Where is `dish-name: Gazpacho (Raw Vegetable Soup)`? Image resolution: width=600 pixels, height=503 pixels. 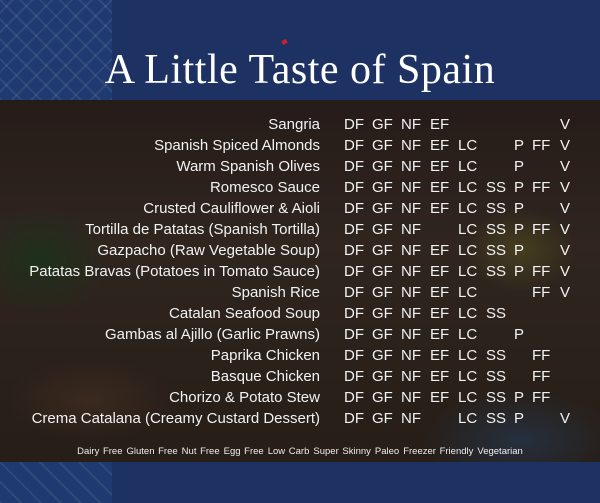 dish-name: Gazpacho (Raw Vegetable Soup) is located at coordinates (208, 250).